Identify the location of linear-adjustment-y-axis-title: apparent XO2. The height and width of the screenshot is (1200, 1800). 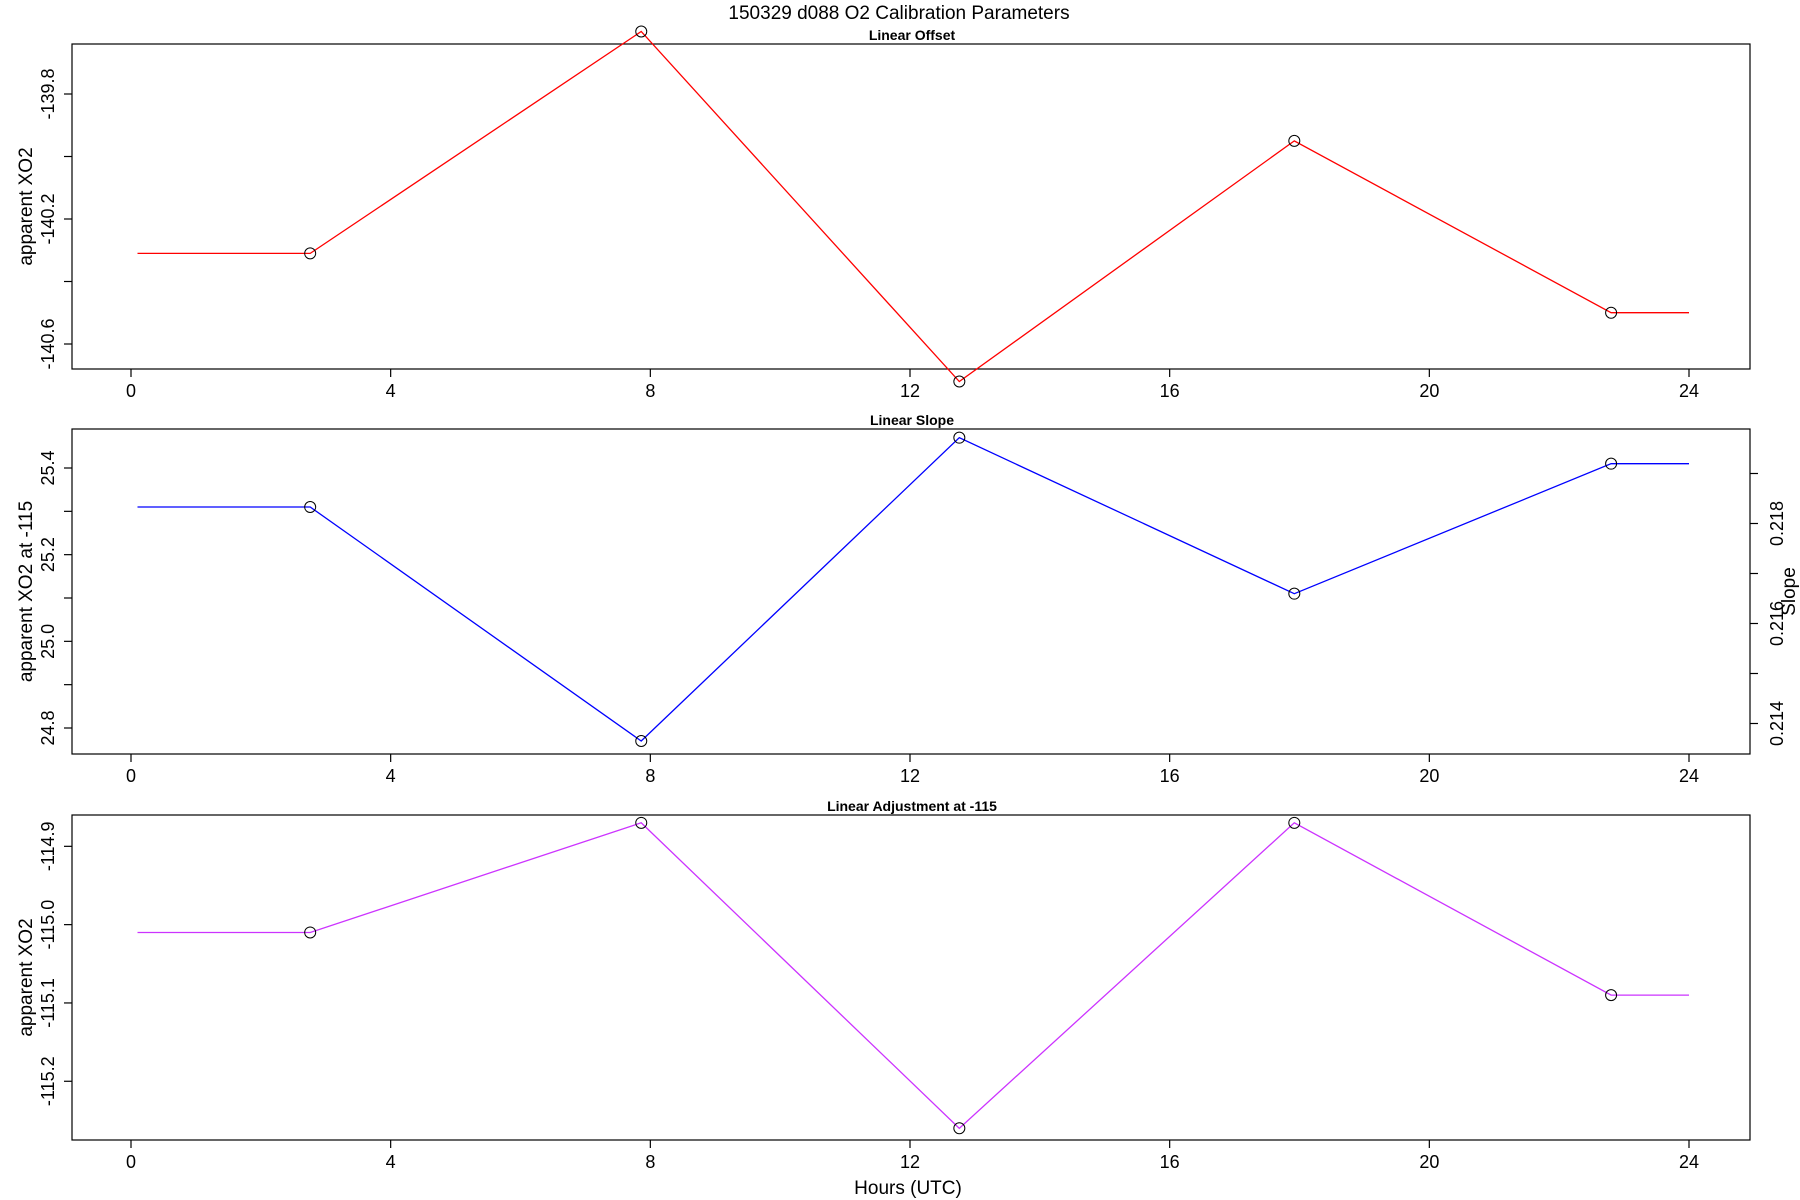
(26, 977).